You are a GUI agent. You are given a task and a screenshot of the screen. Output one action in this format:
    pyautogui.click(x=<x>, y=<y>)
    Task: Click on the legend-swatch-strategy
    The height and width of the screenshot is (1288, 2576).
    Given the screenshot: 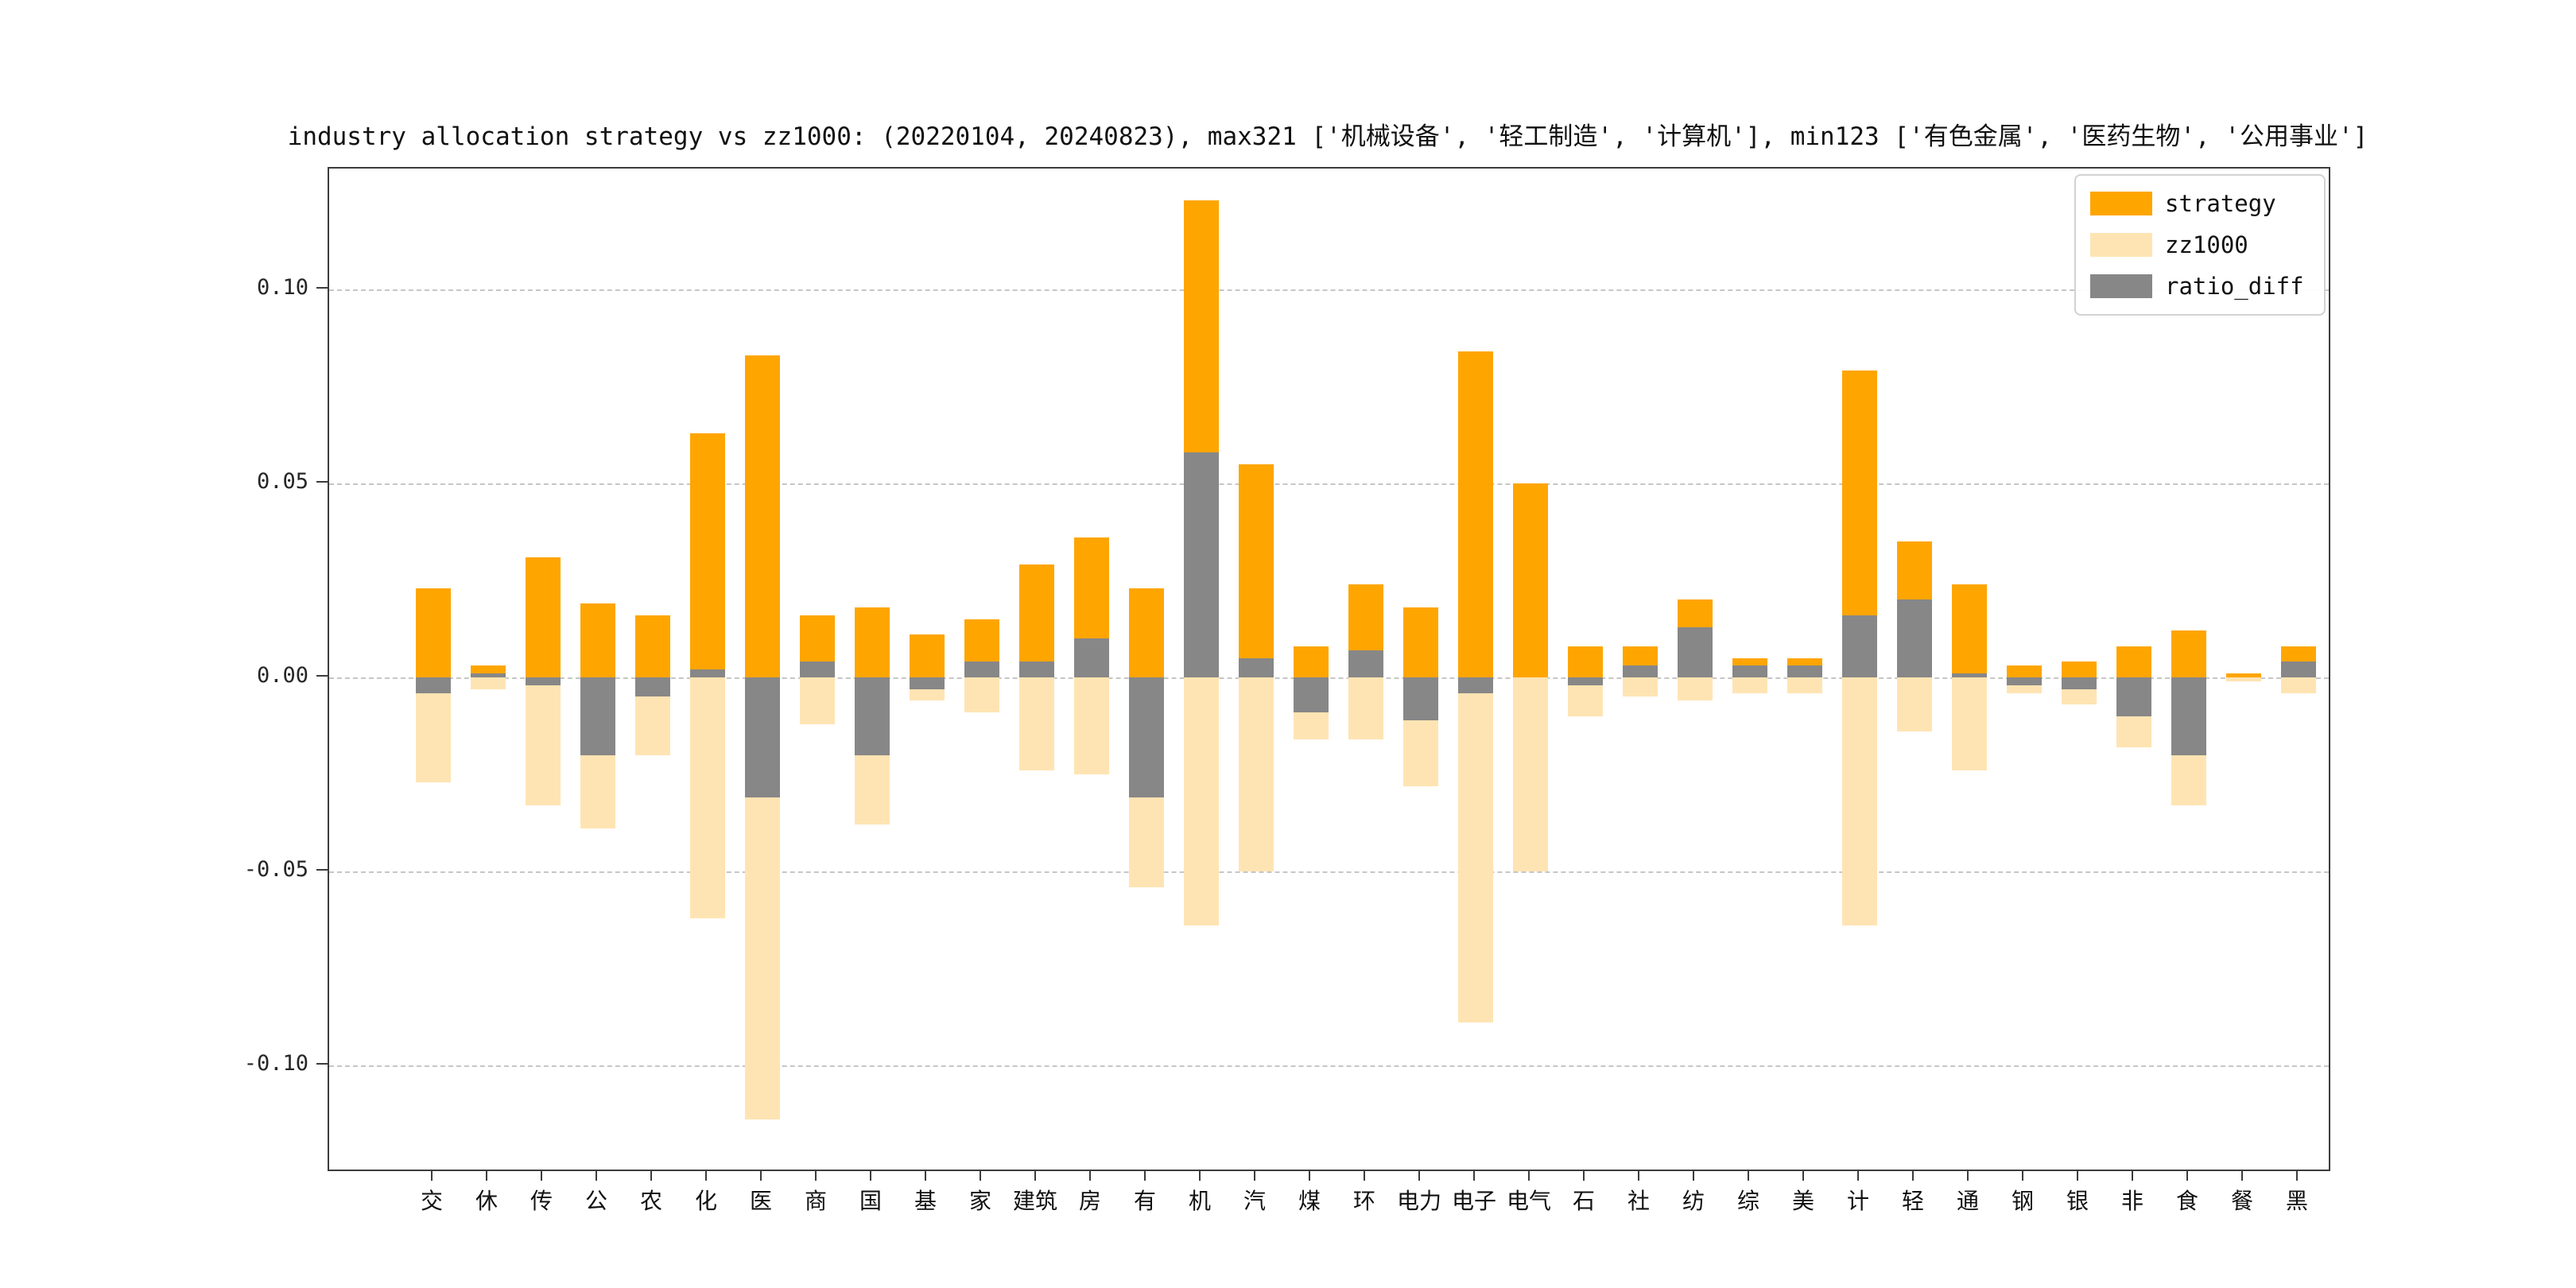 What is the action you would take?
    pyautogui.click(x=2121, y=203)
    